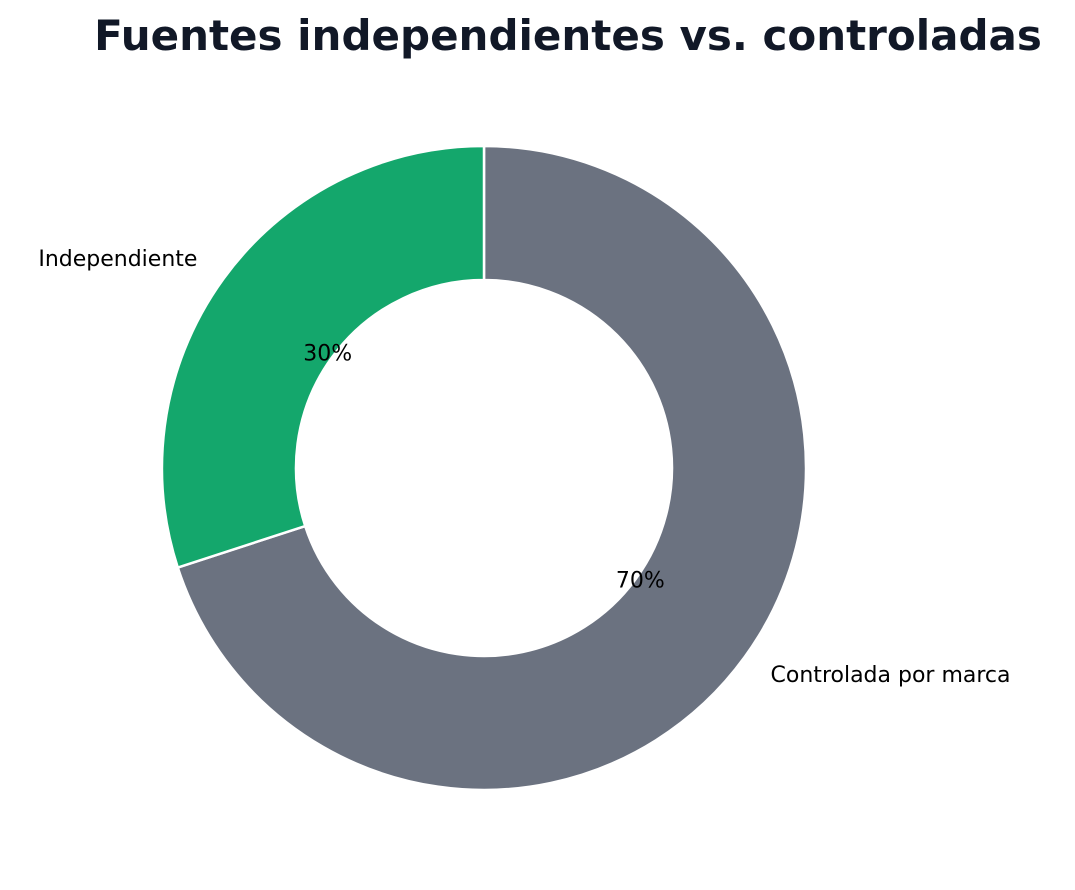 The height and width of the screenshot is (890, 1075). I want to click on percent-label: 70%, so click(640, 581).